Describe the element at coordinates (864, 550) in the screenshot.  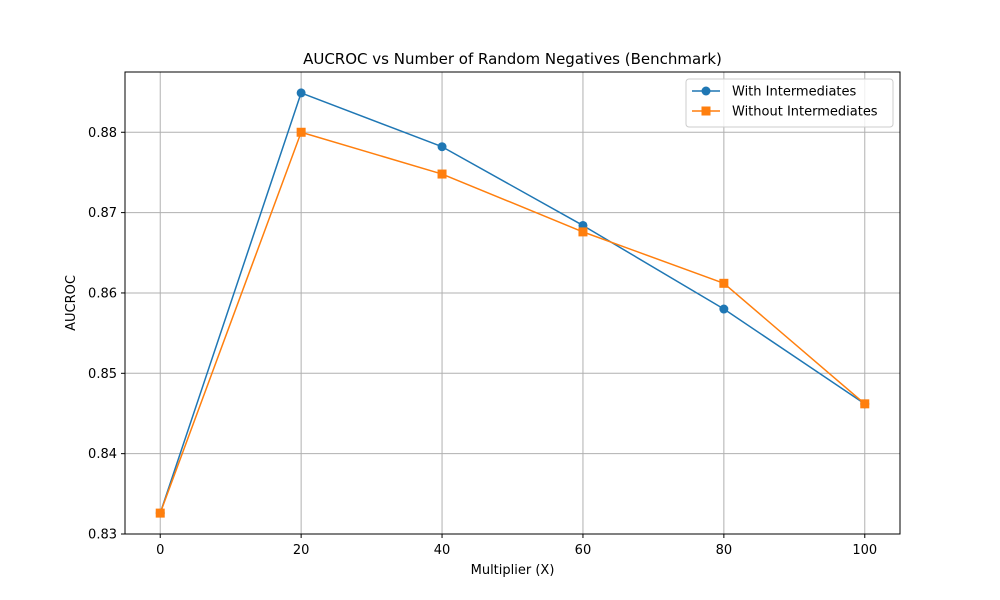
I see `x-tick-label: 100` at that location.